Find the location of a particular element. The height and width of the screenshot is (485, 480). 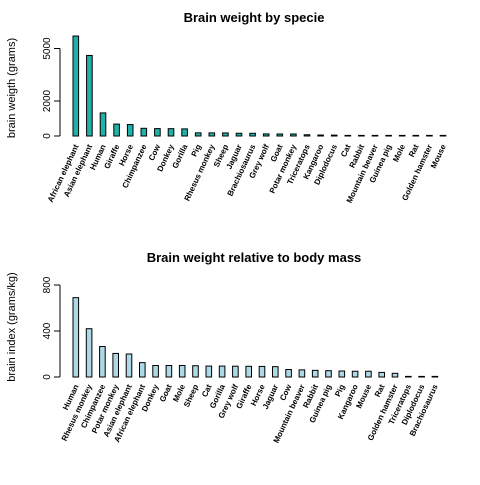

y-axis-label: brain weigth (grams) is located at coordinates (12, 88).